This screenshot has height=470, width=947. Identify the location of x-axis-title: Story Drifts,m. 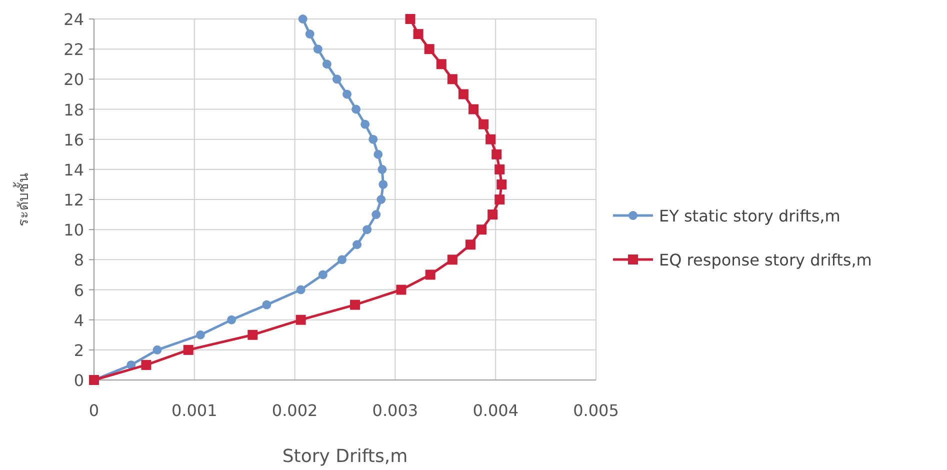
(345, 456).